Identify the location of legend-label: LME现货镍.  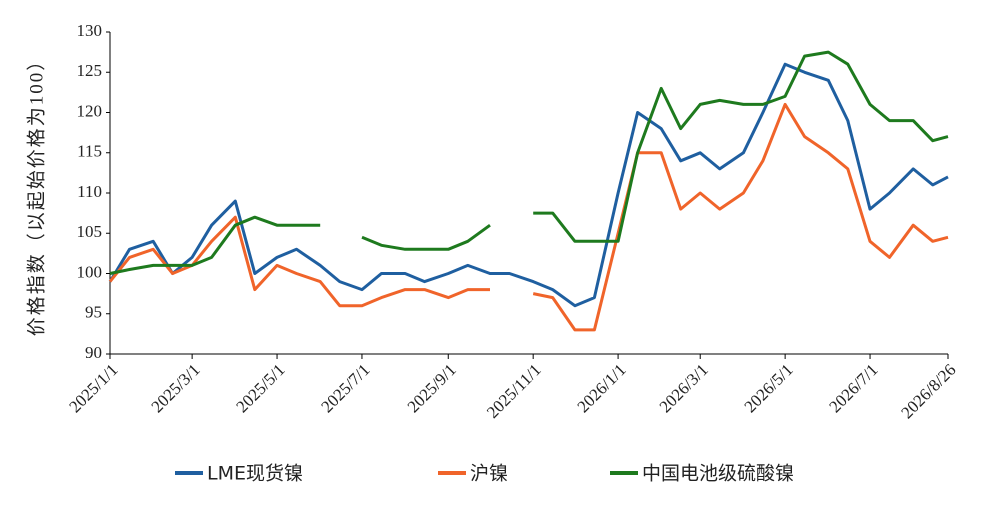
(255, 474).